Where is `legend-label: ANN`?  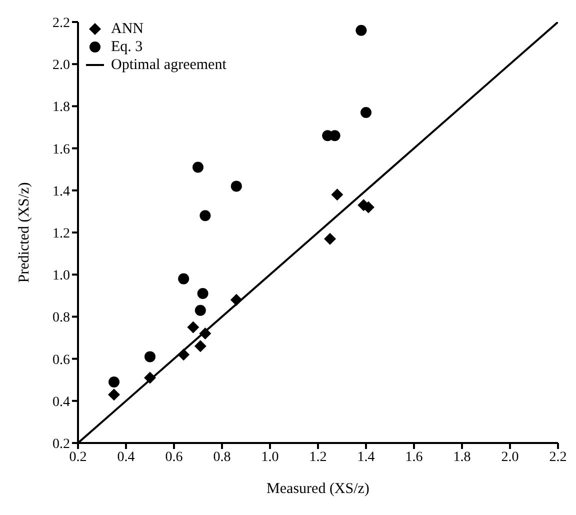
legend-label: ANN is located at coordinates (127, 29).